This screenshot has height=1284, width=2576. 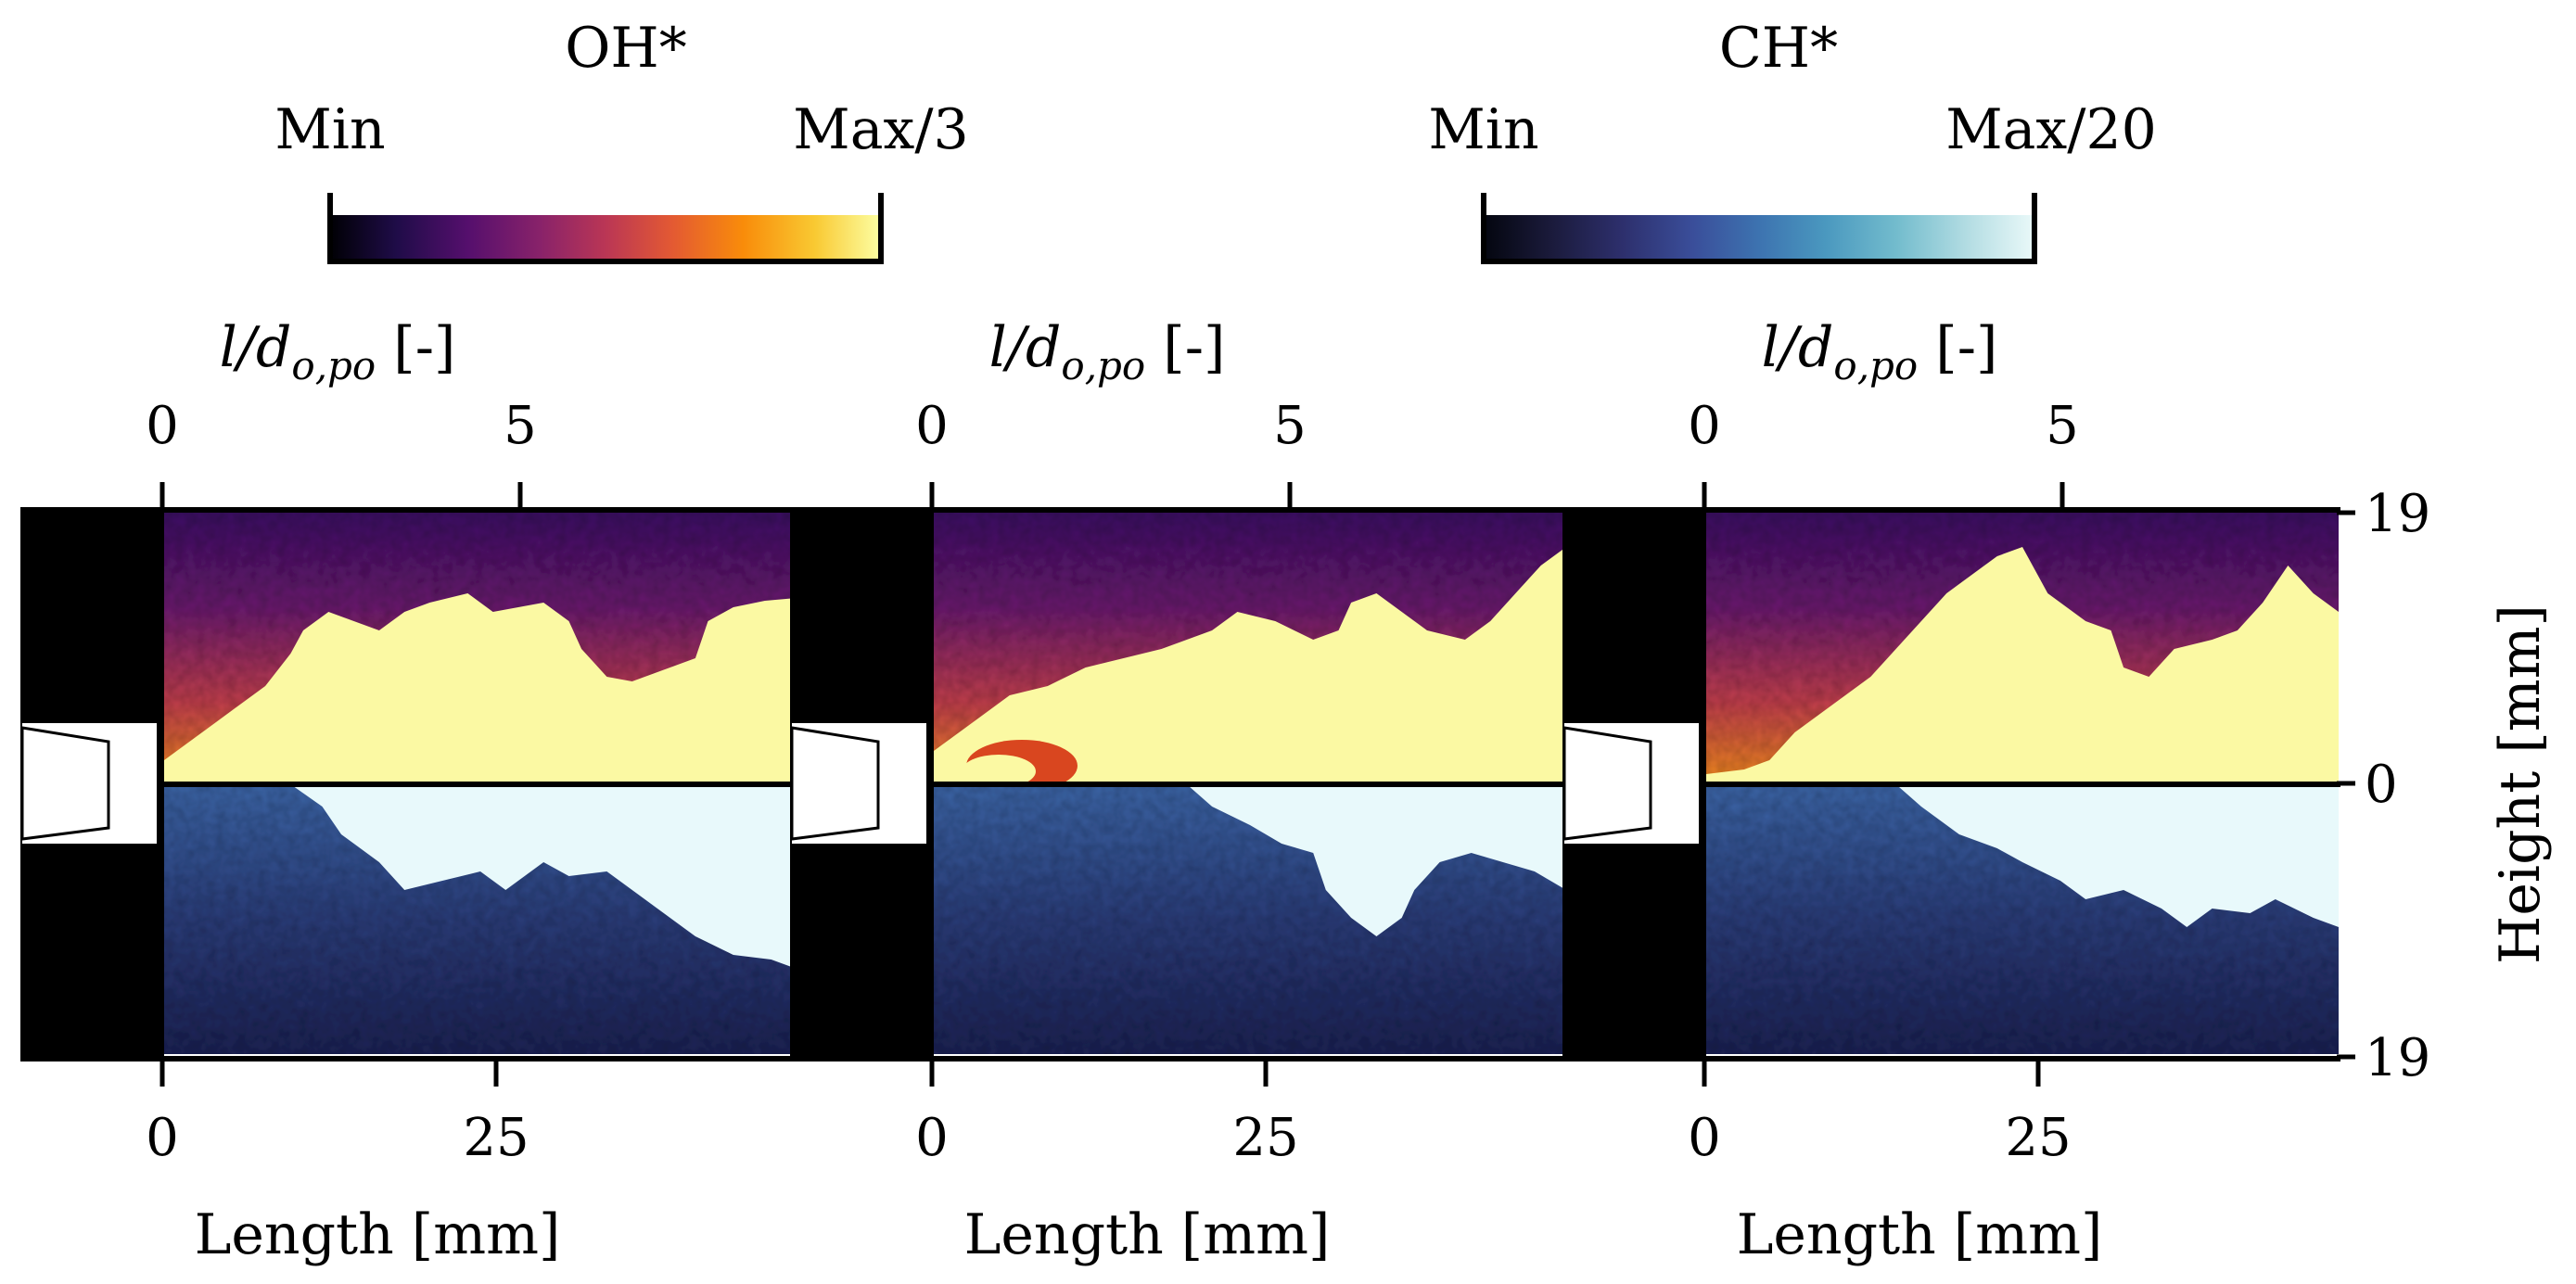 What do you see at coordinates (1483, 129) in the screenshot?
I see `colorbar-ch-min: Min` at bounding box center [1483, 129].